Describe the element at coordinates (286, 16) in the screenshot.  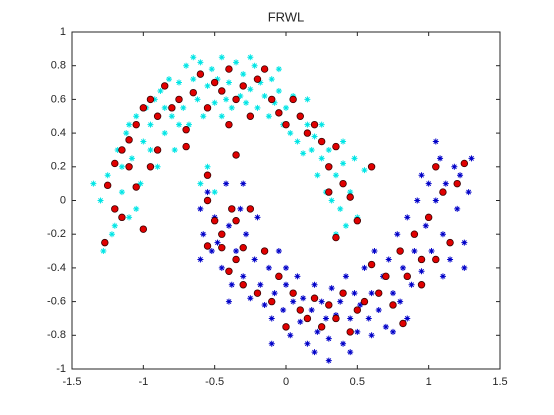
I see `chart-title: FRWL` at that location.